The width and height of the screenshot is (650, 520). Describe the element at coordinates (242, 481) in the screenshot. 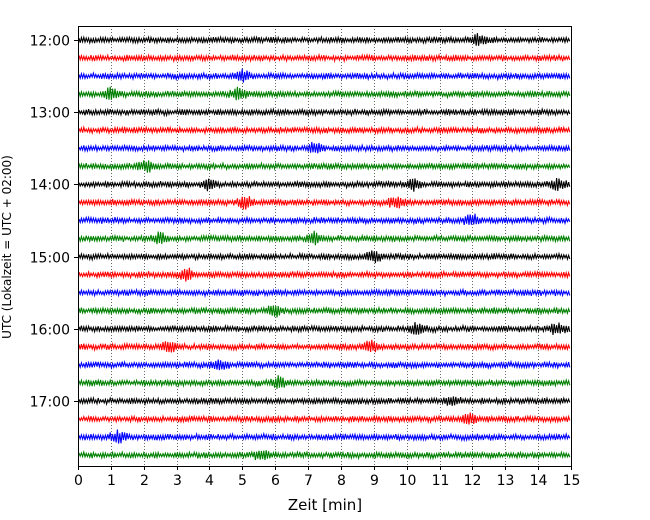

I see `x-tick-label: 5` at that location.